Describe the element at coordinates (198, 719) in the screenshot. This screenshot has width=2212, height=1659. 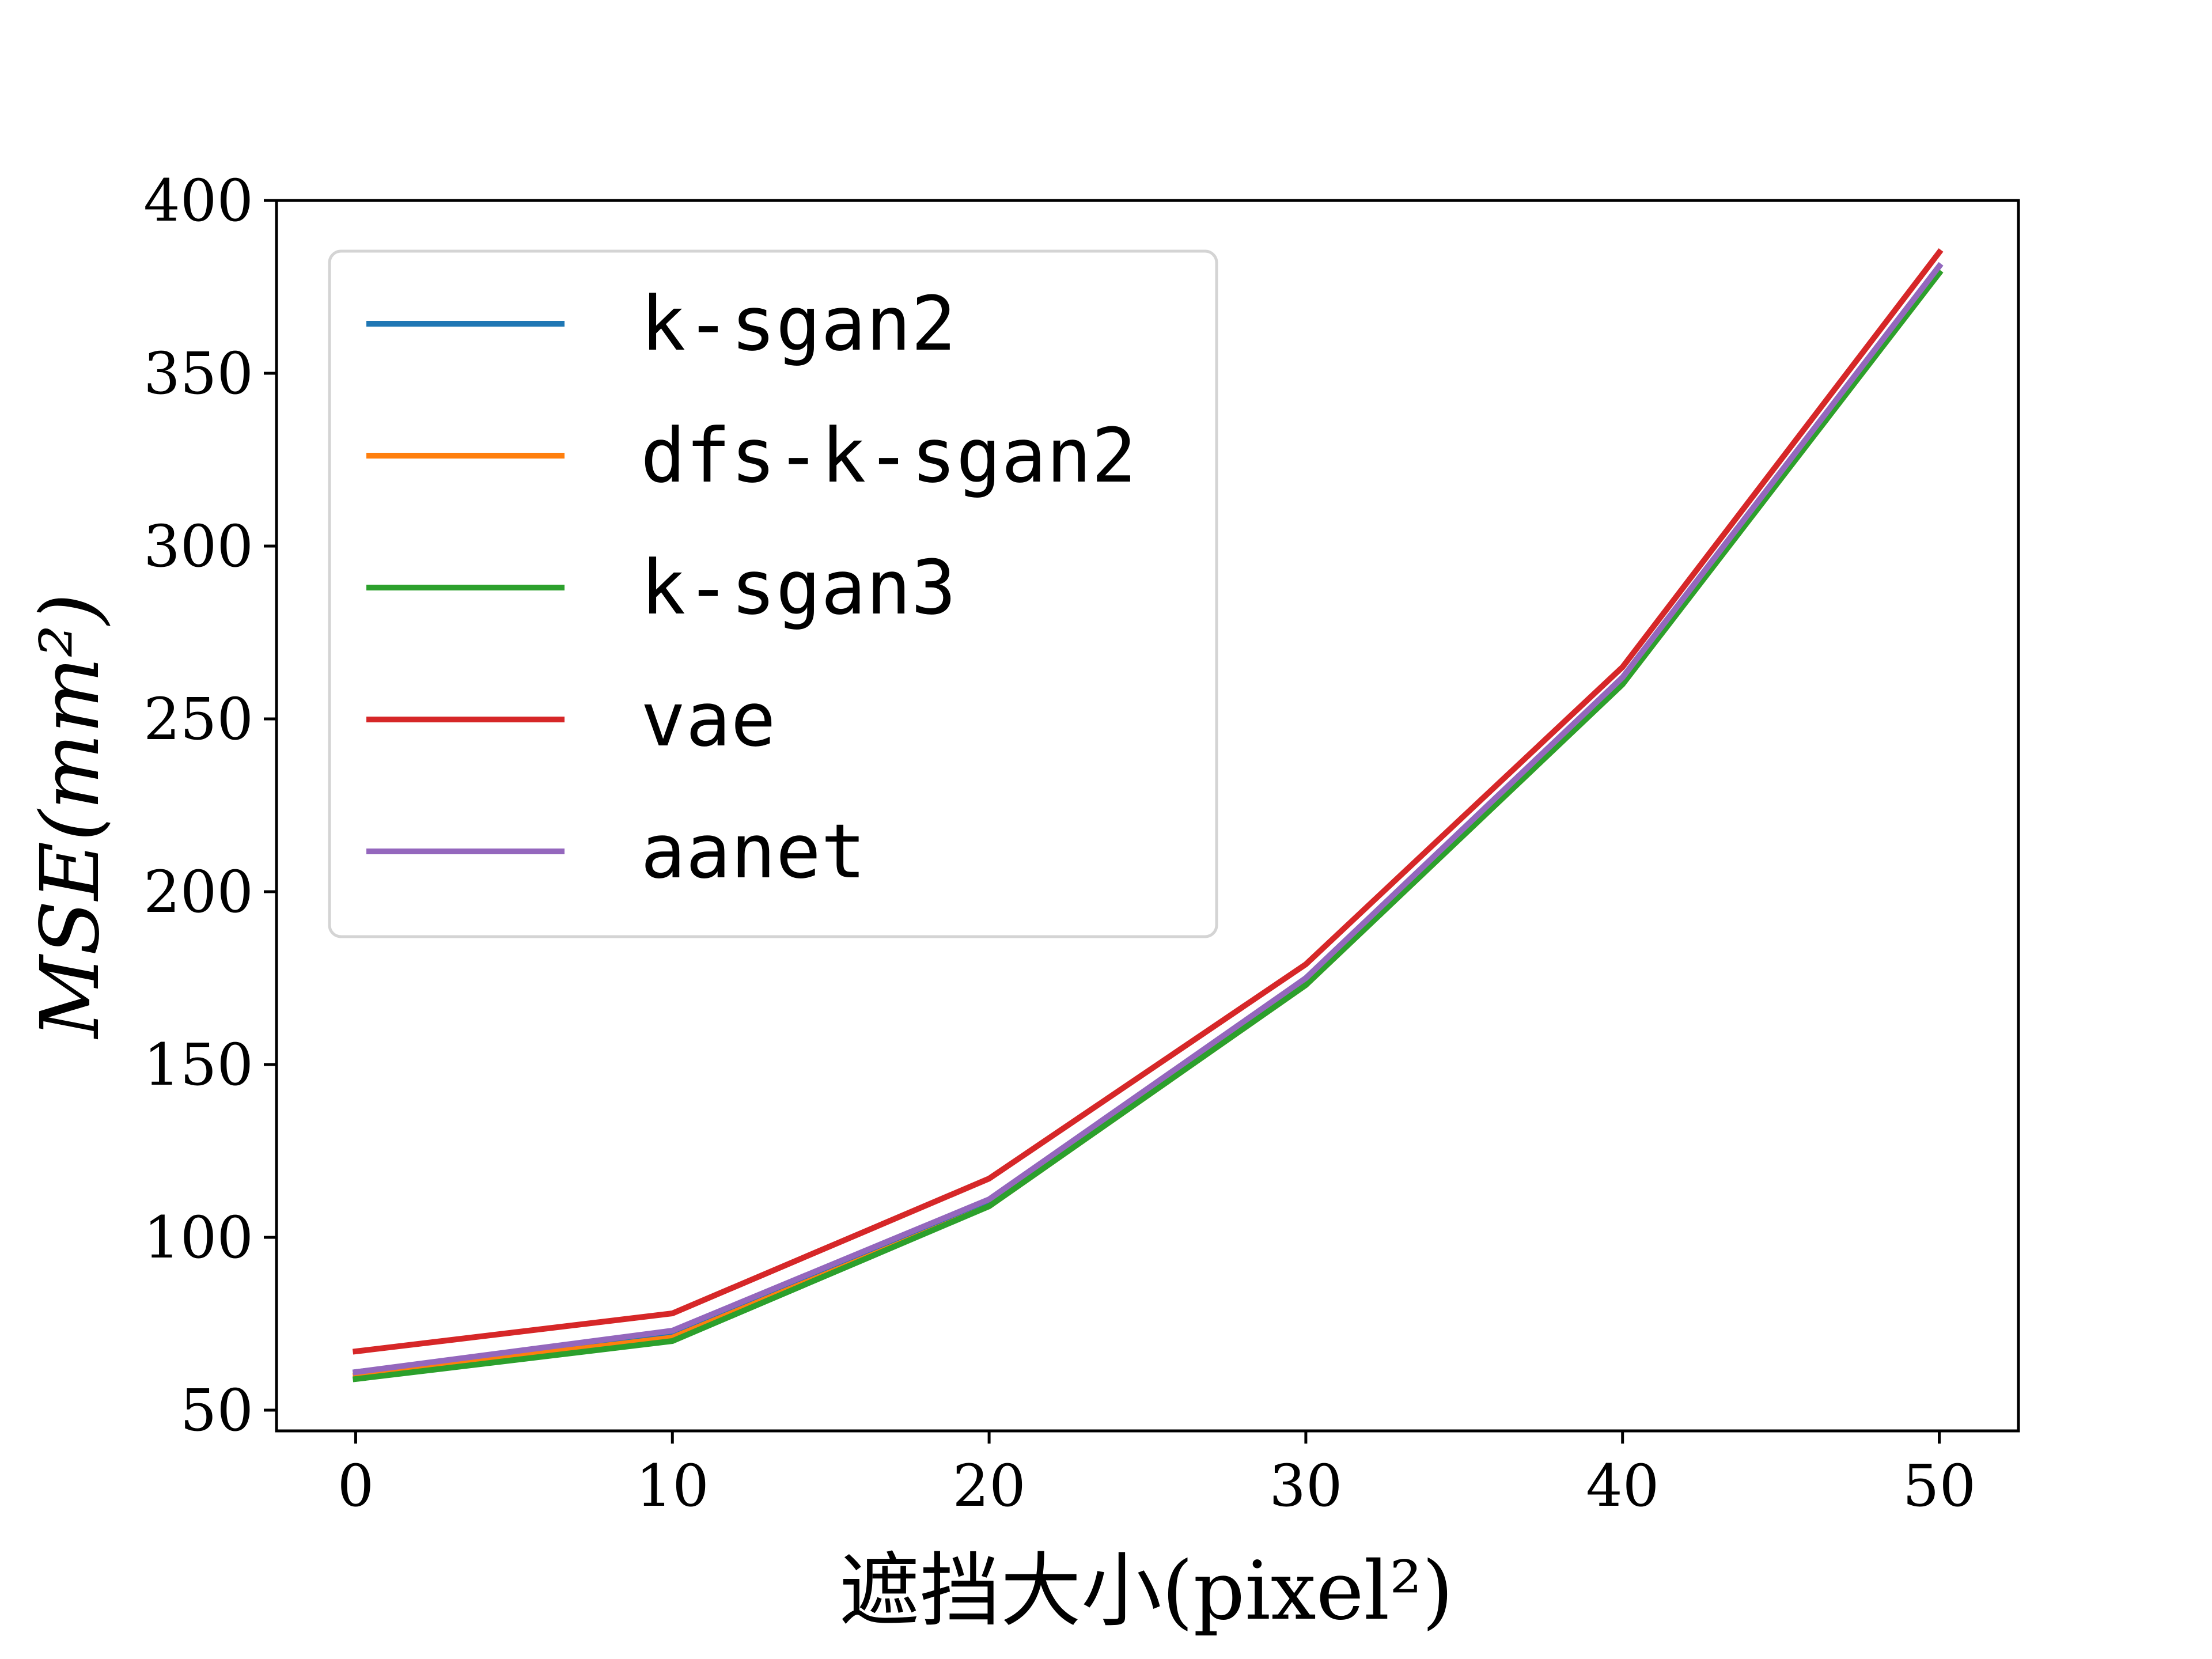
I see `y-tick-label: 250` at that location.